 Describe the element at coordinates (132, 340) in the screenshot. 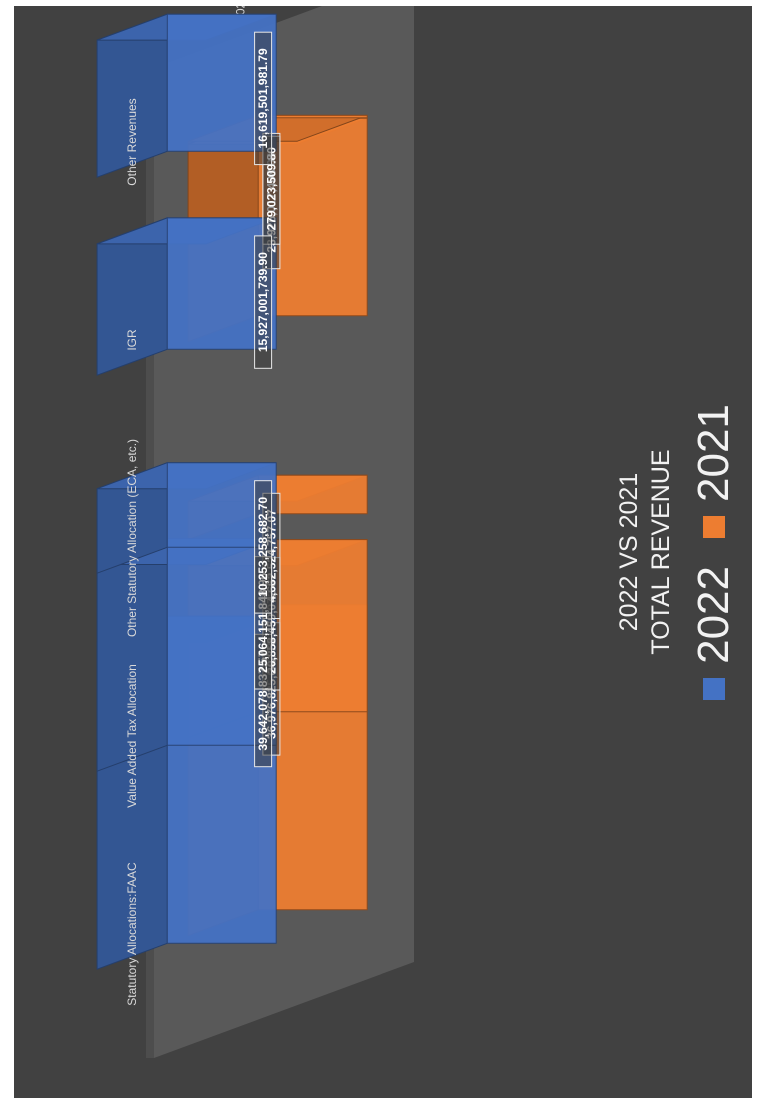

I see `category-label: IGR` at that location.